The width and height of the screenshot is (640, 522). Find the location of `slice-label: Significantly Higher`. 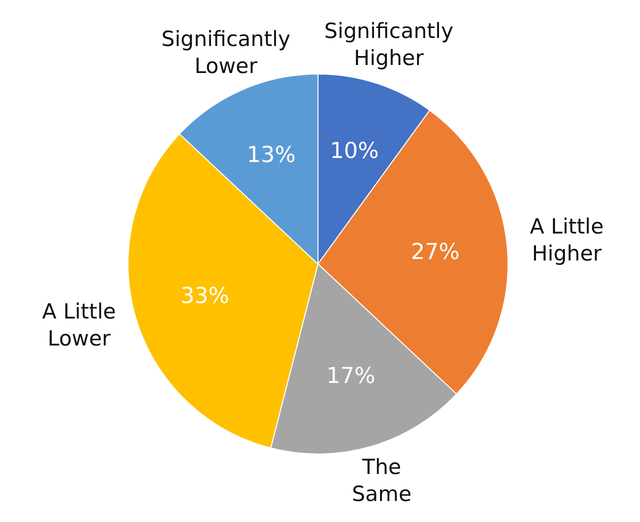

slice-label: Significantly Higher is located at coordinates (389, 44).